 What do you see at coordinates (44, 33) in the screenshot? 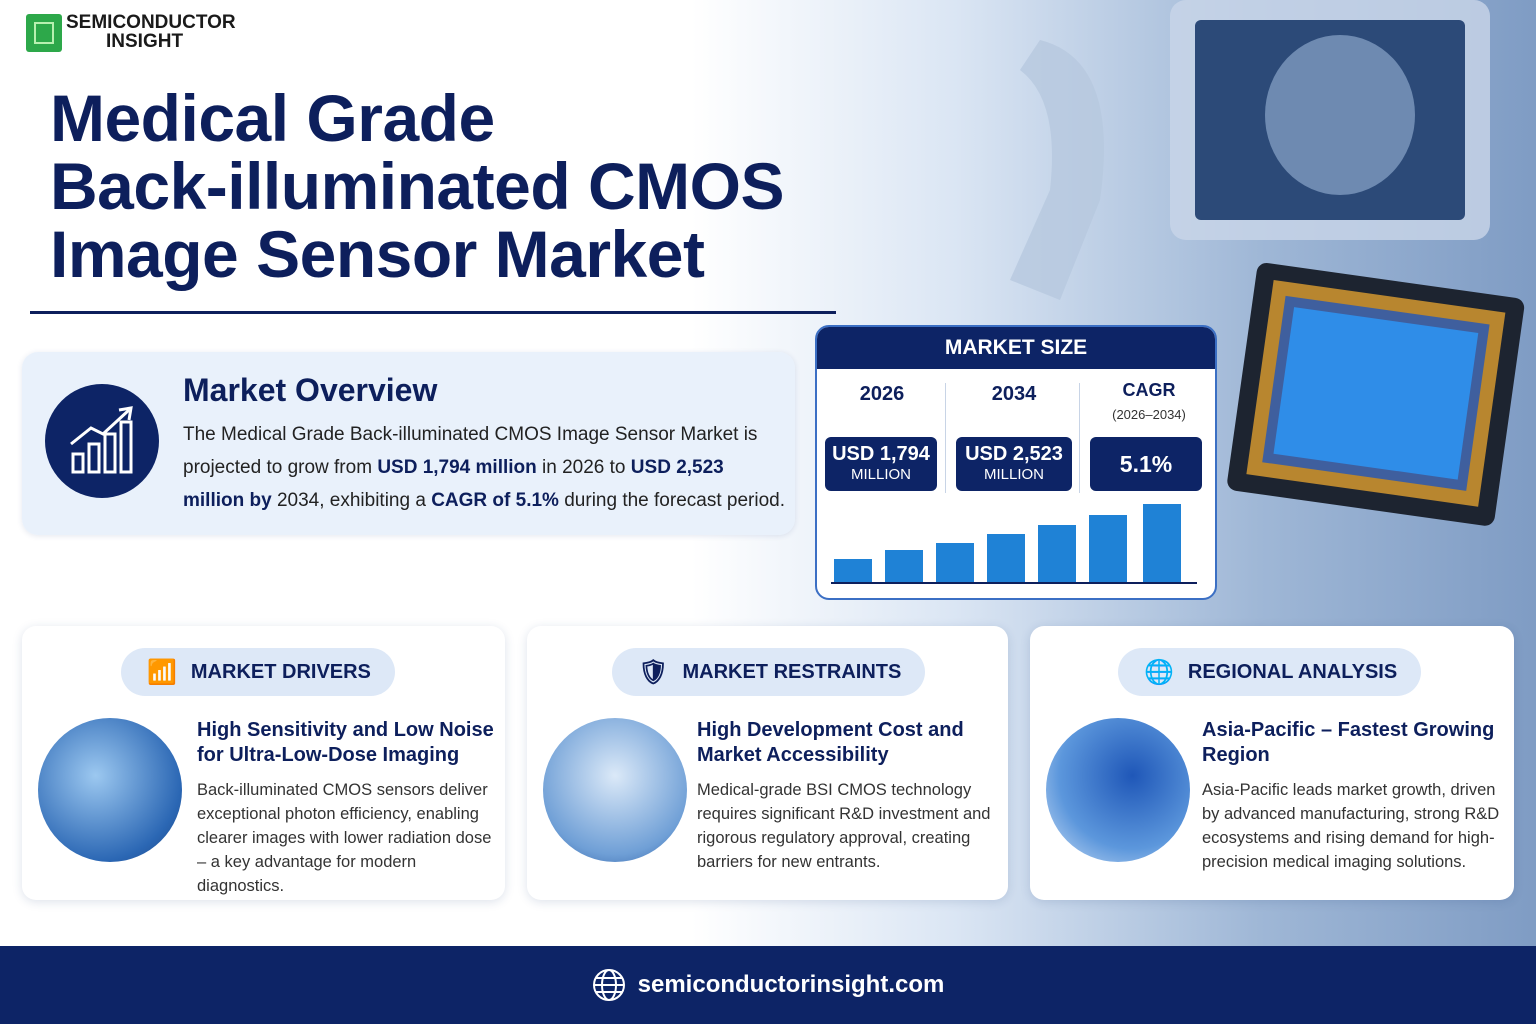
I see `logo-icon` at bounding box center [44, 33].